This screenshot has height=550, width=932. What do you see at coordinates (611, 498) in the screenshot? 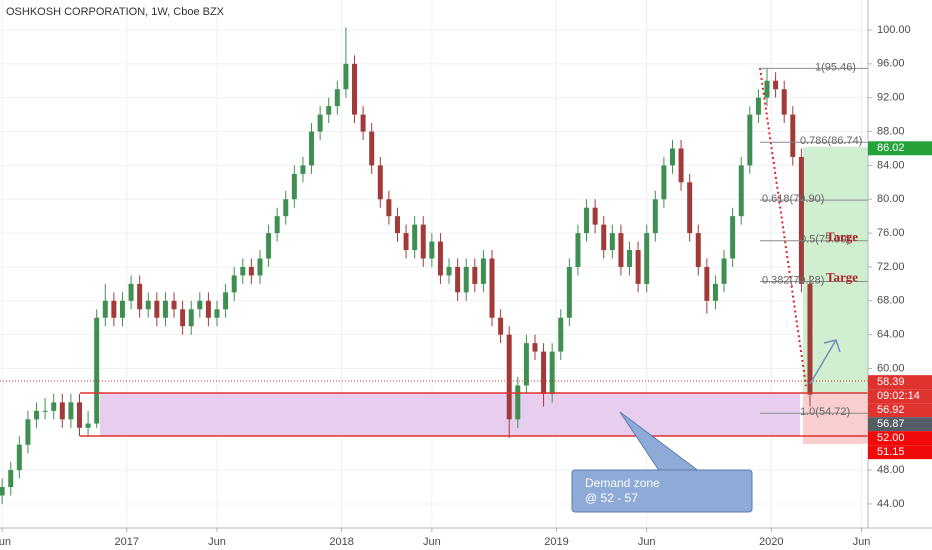
I see `callout-text: @ 52 - 57` at bounding box center [611, 498].